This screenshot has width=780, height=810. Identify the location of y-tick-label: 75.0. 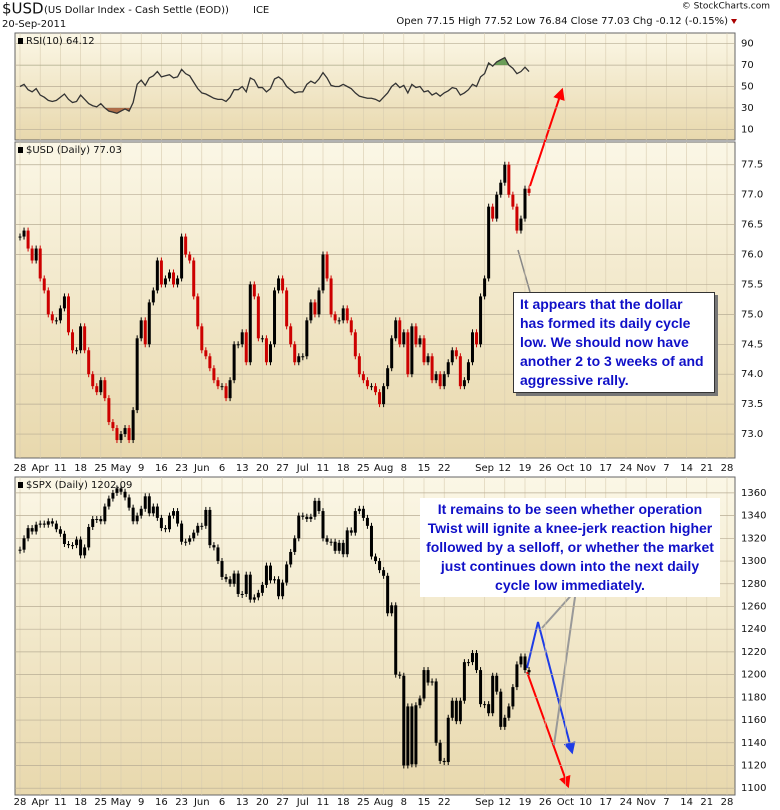
(752, 314).